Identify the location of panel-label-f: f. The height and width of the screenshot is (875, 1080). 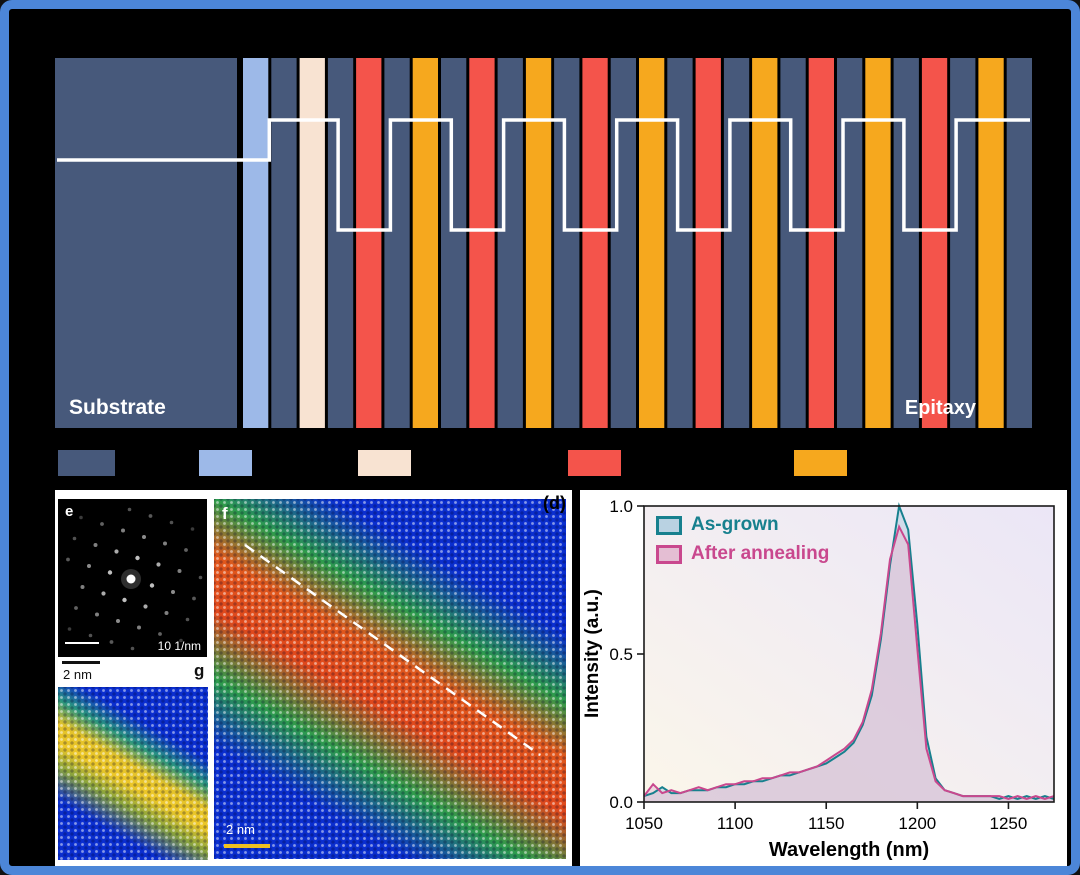
(225, 513).